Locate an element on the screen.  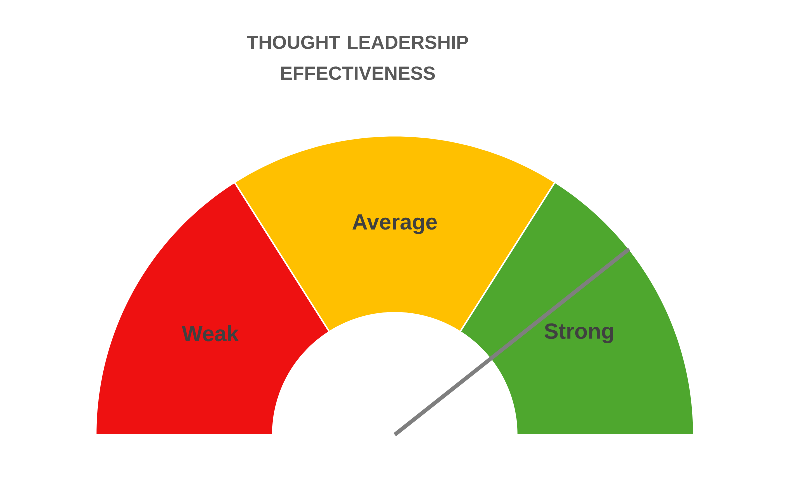
slice-label: Strong is located at coordinates (579, 334).